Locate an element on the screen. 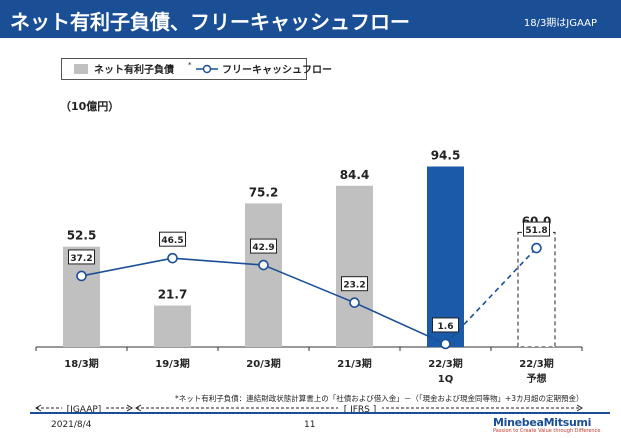 The width and height of the screenshot is (621, 438). category-label: 19/3期 is located at coordinates (172, 363).